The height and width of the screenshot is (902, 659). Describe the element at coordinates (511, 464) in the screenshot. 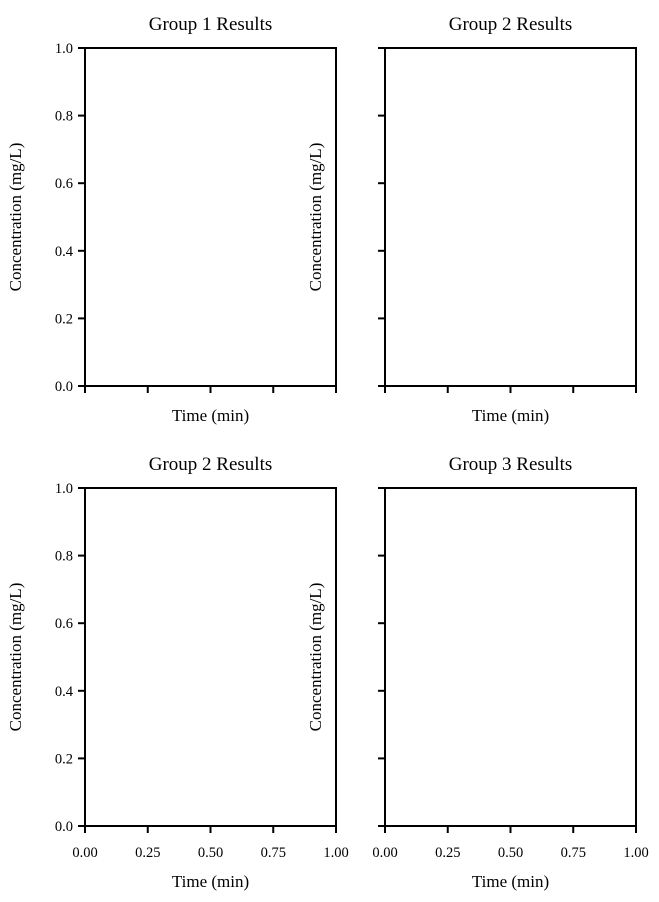

I see `subplot-title: Group 3 Results` at that location.